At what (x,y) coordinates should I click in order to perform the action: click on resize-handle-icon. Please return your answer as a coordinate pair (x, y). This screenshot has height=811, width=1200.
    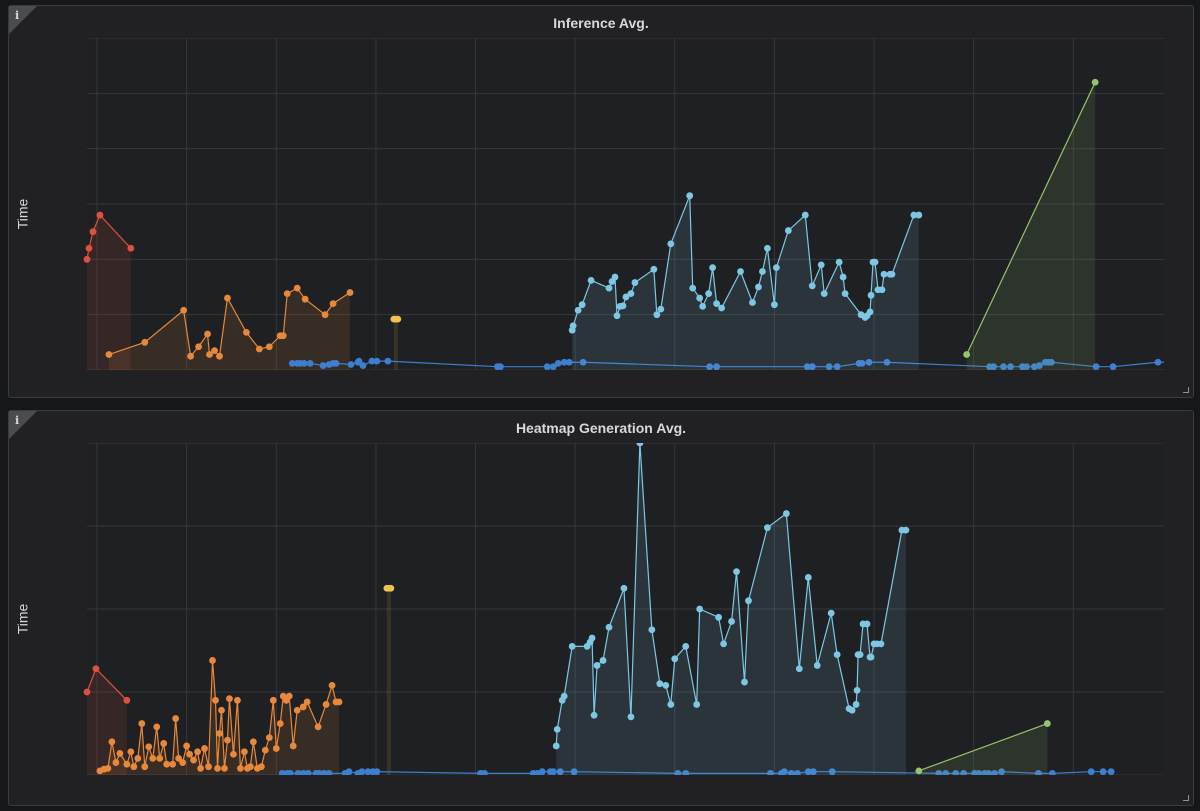
    Looking at the image, I should click on (1186, 390).